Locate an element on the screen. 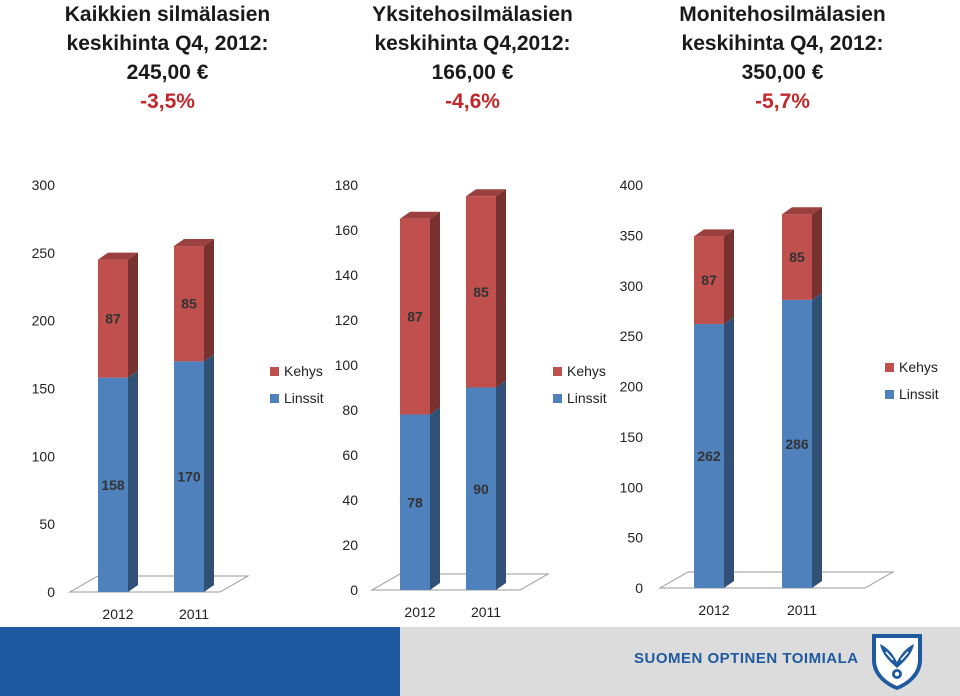  footer-grey-band is located at coordinates (680, 661).